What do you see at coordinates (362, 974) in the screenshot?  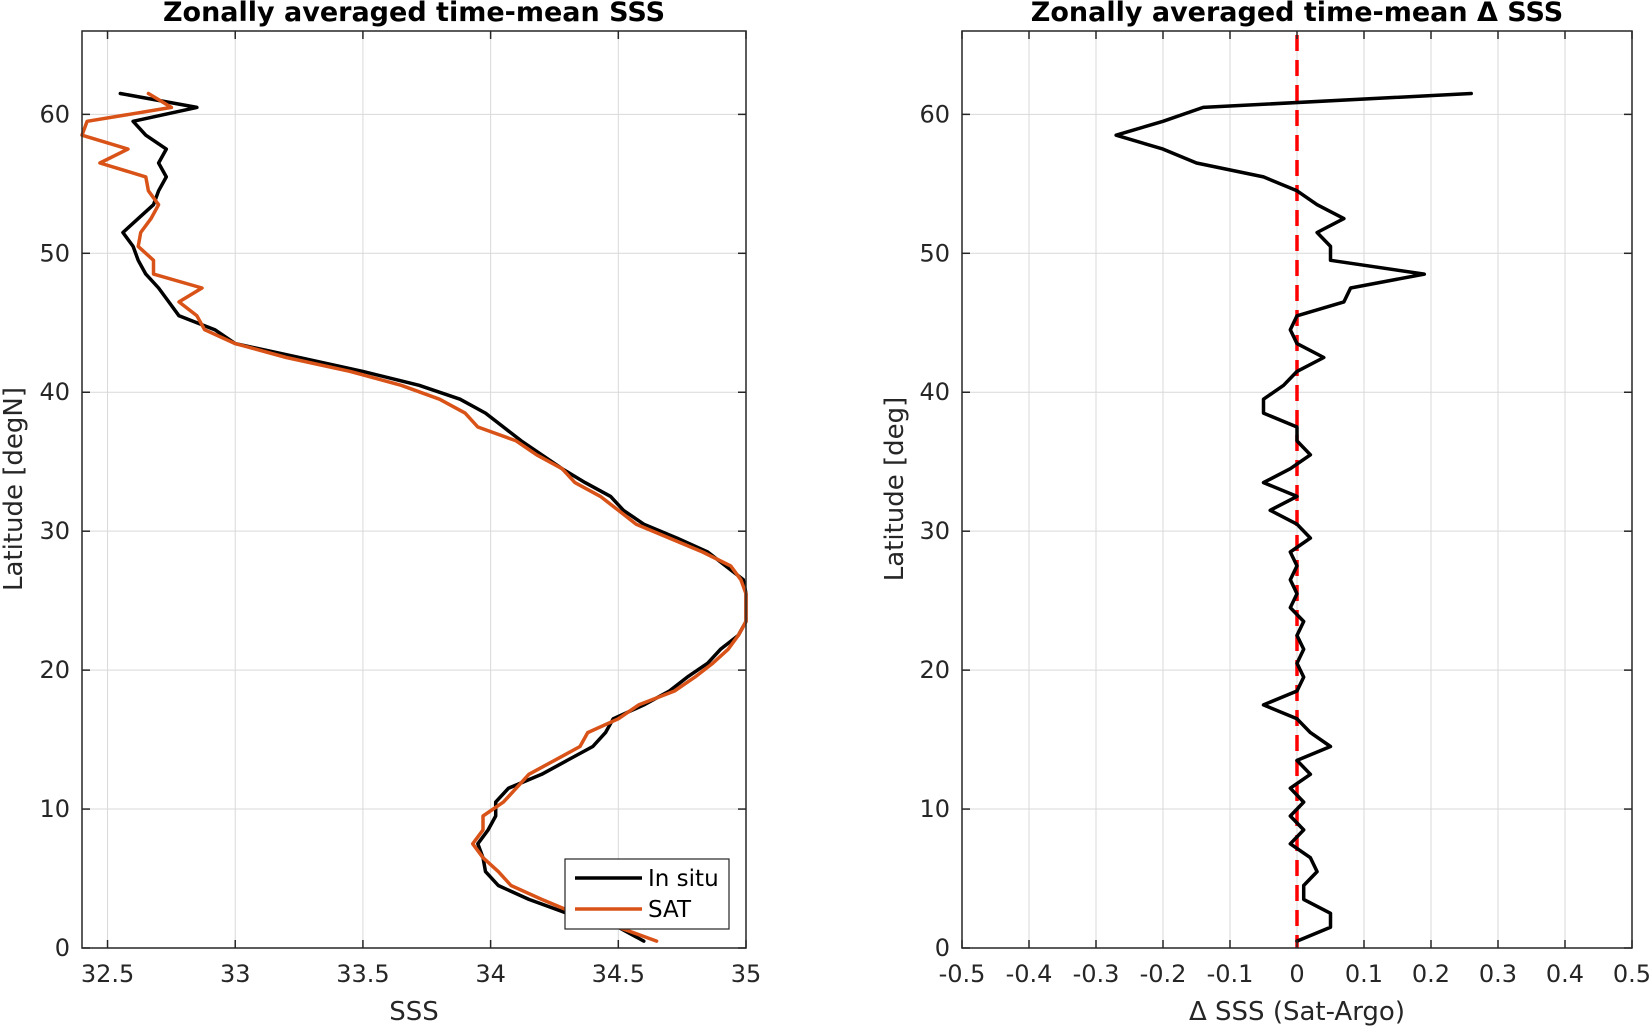 I see `x-tick-label: 33.5` at bounding box center [362, 974].